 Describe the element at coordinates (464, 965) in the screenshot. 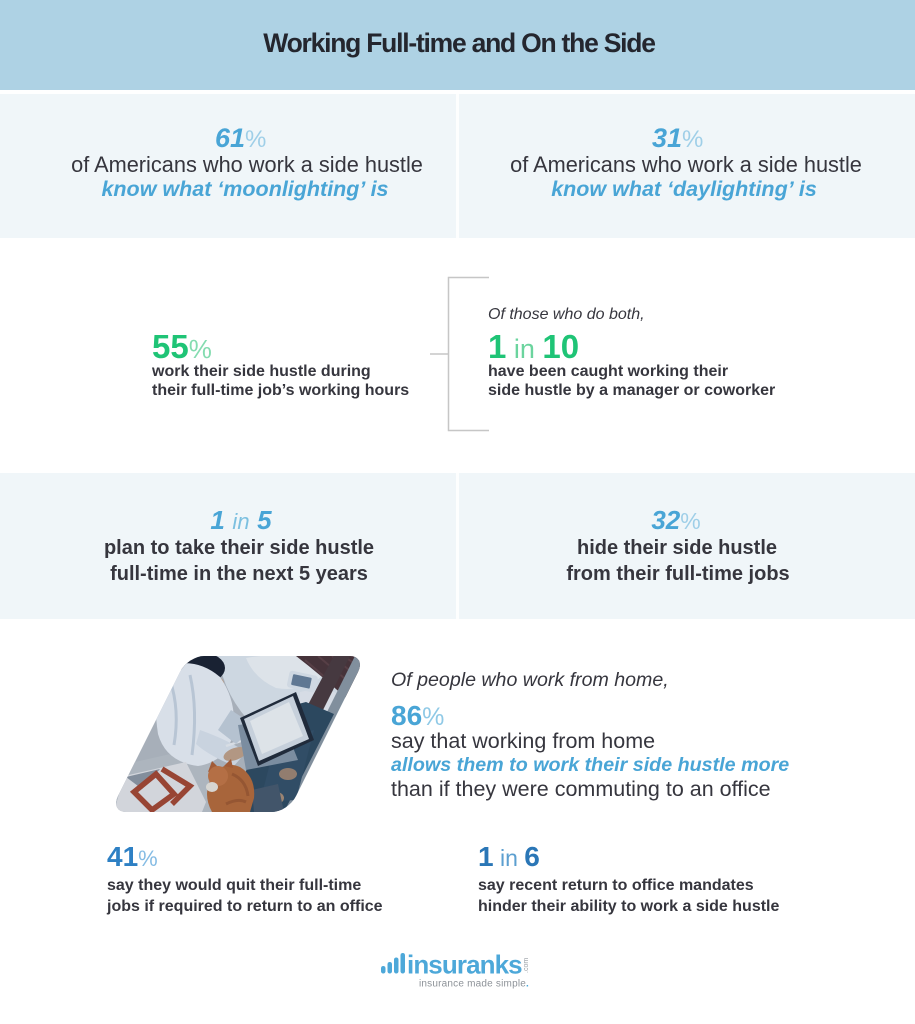

I see `svg-text: insuranks` at that location.